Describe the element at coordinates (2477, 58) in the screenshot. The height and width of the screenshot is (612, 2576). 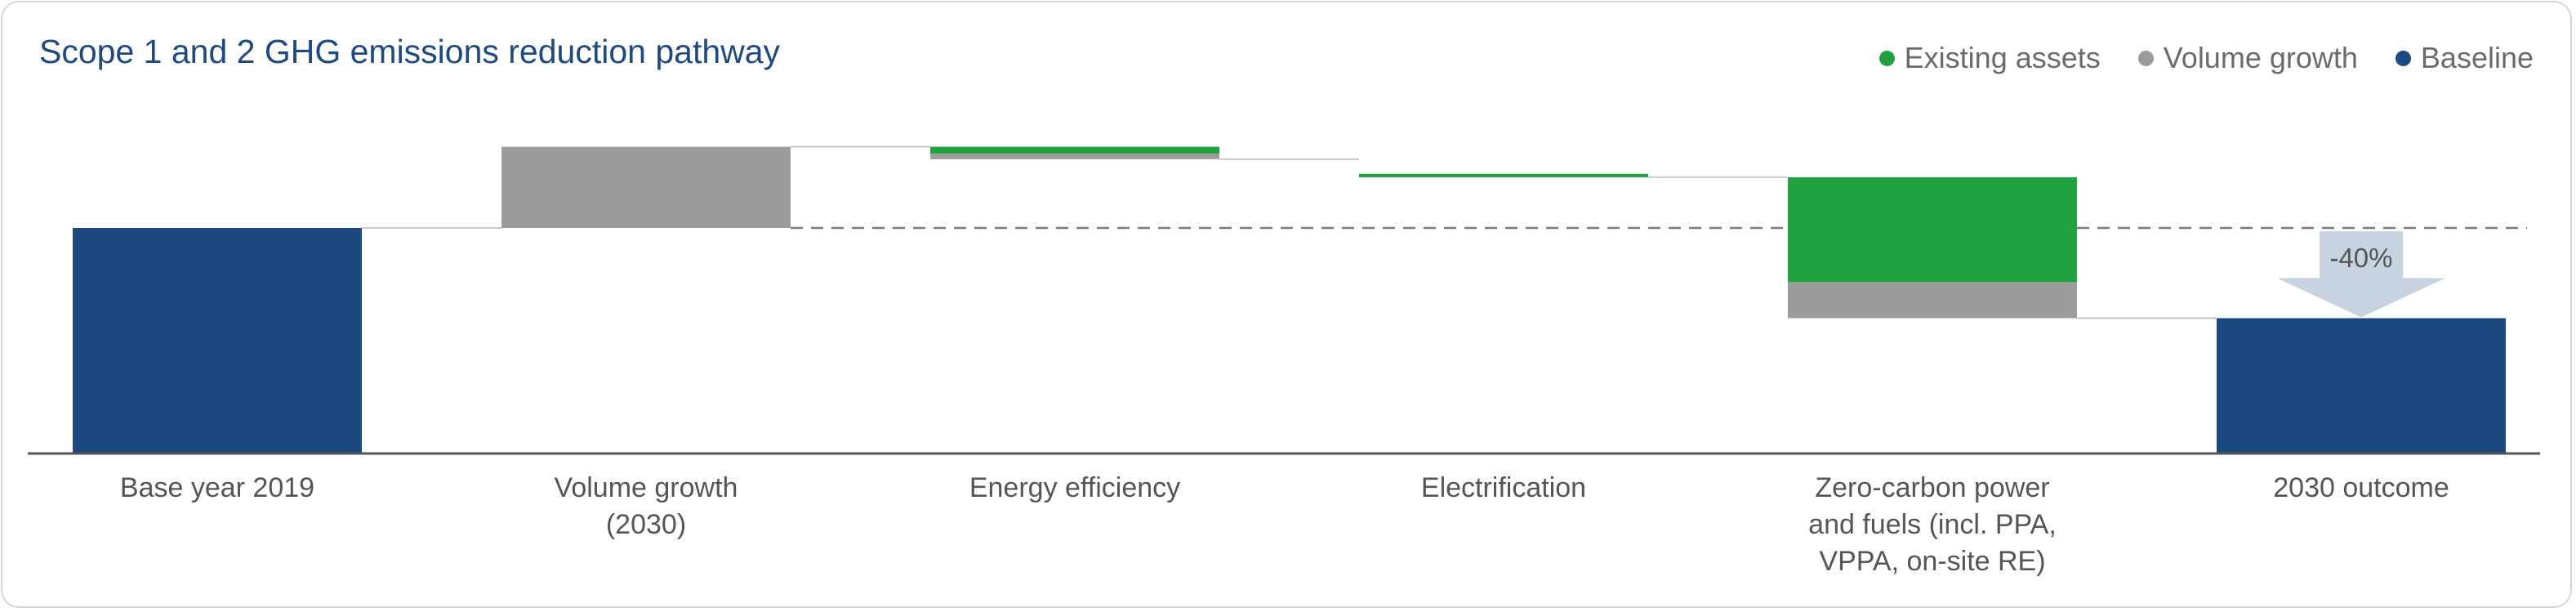
I see `legend-label-baseline: Baseline` at that location.